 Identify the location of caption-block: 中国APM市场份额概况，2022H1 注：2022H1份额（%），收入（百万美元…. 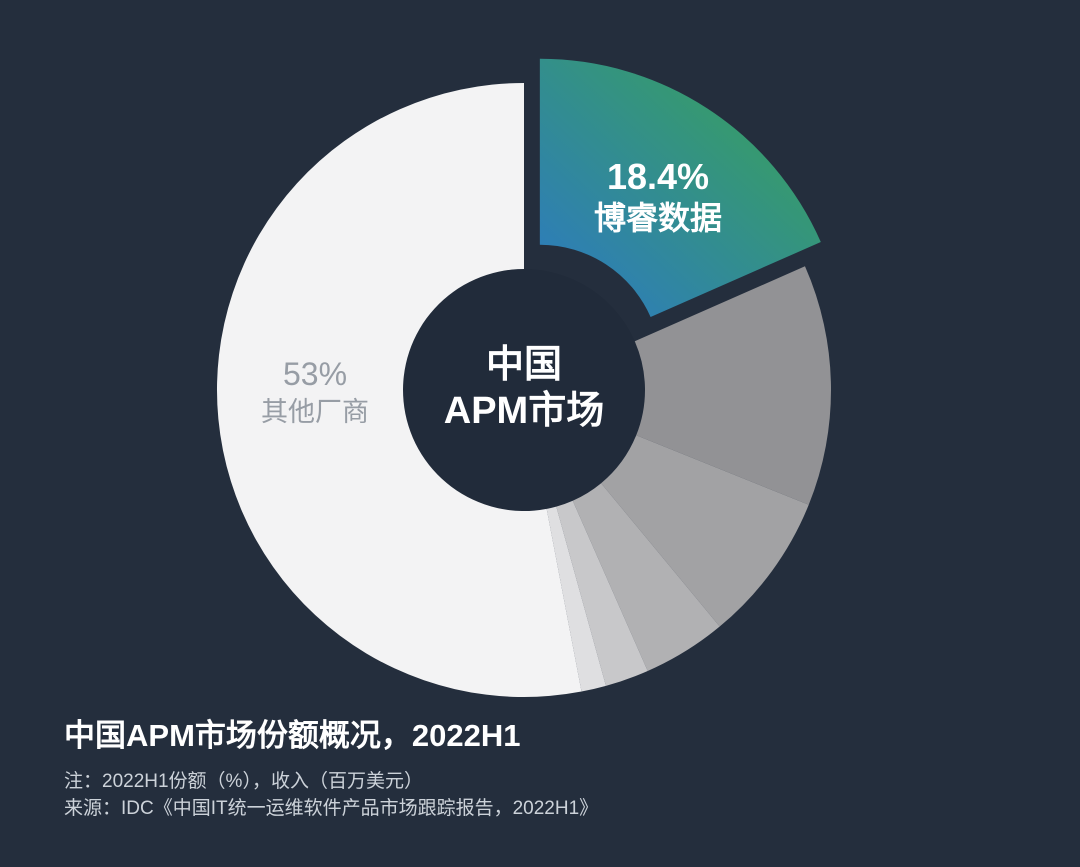
(331, 769).